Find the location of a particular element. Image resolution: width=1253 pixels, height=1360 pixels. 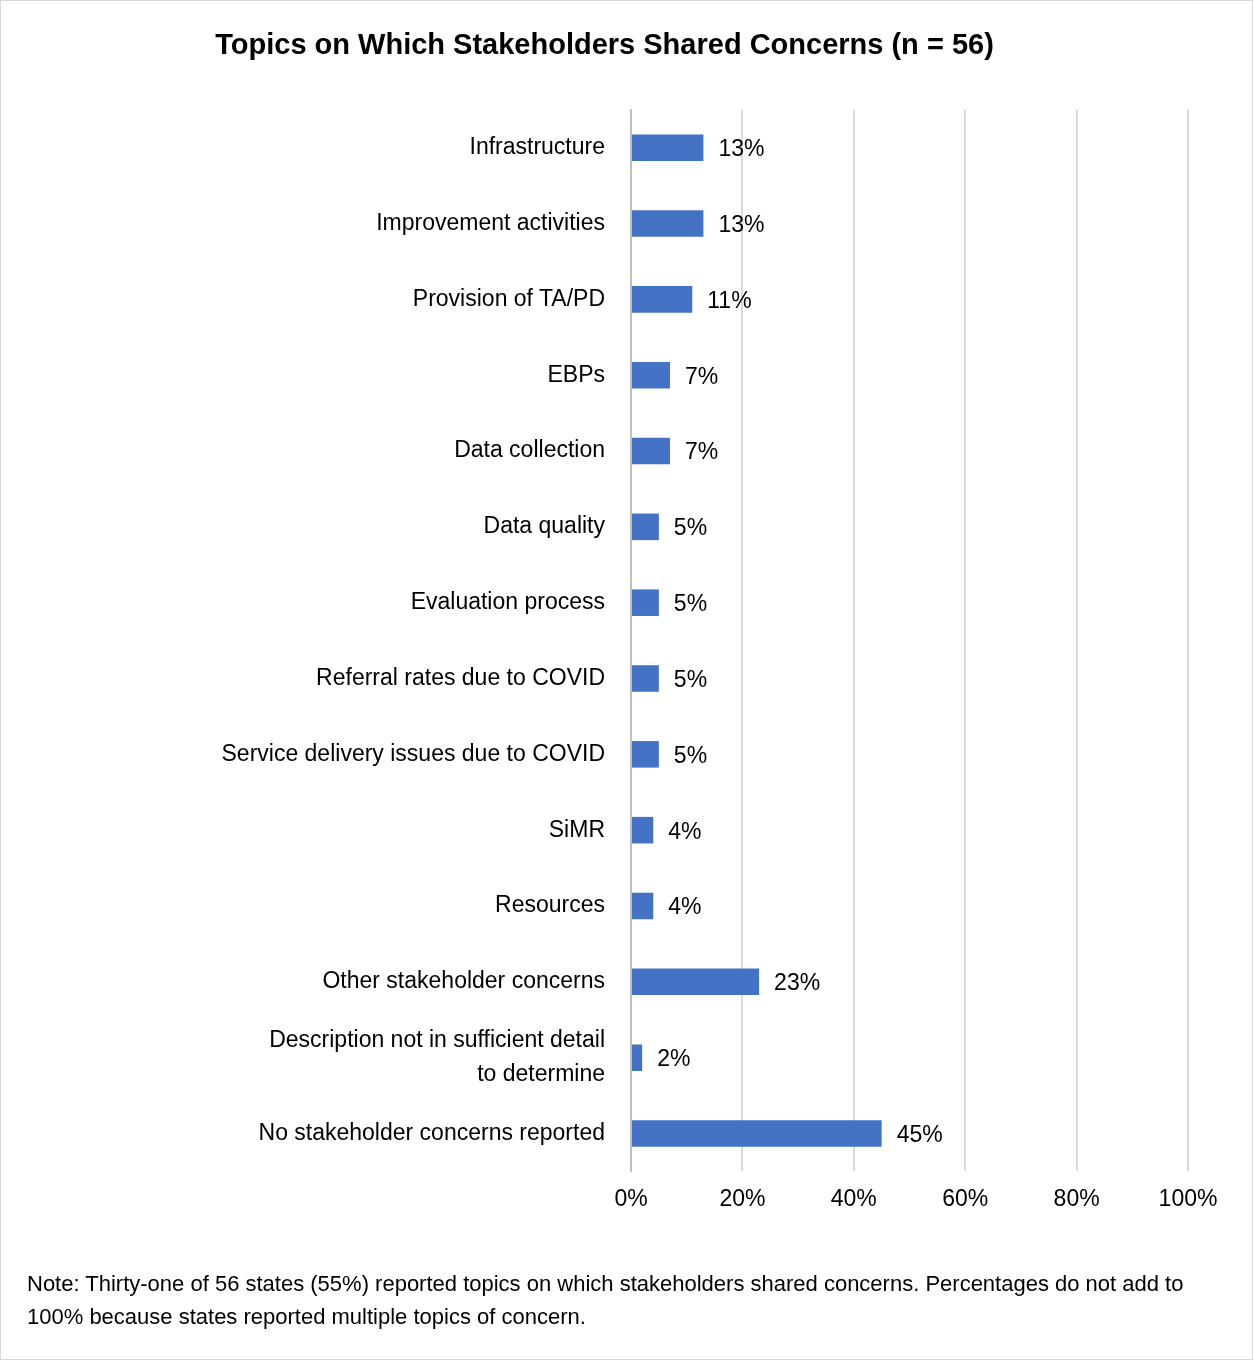

chart-title: Topics on Which Stakeholders Shared Concerns (n = 56) is located at coordinates (604, 44).